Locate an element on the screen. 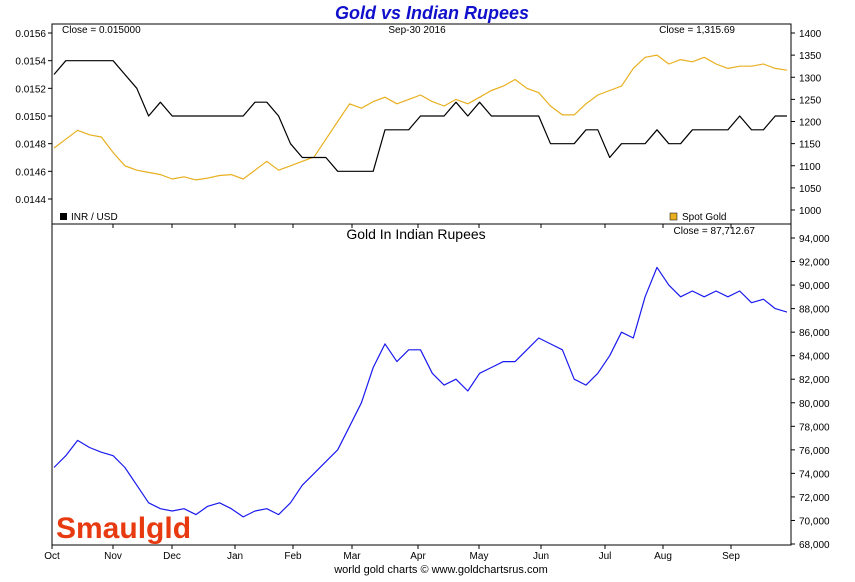 The image size is (855, 582). chart-title: Gold vs Indian Rupees is located at coordinates (432, 13).